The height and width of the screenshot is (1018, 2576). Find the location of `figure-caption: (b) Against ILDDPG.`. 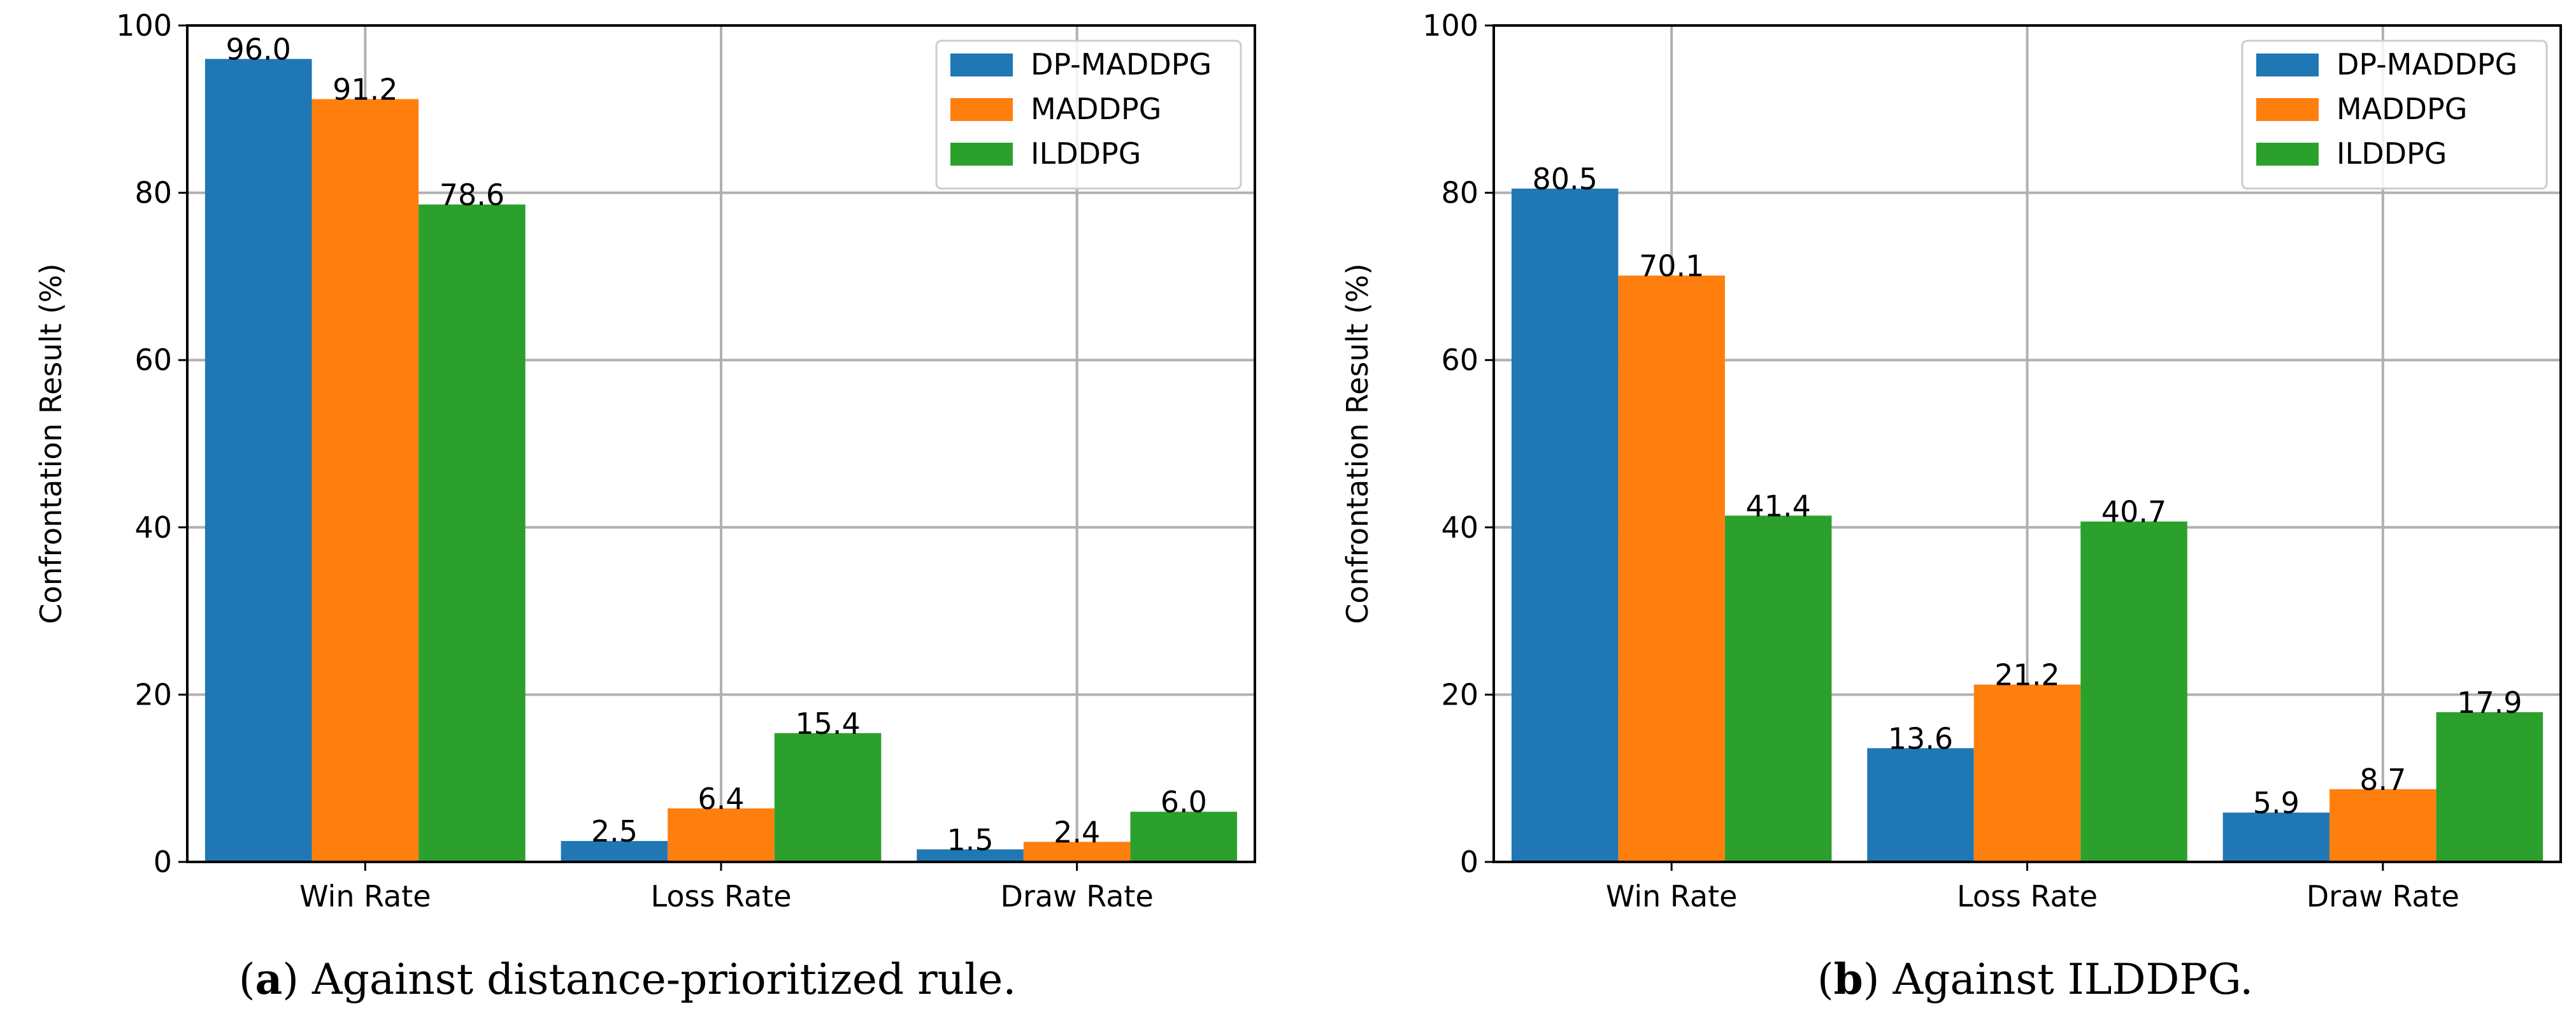

figure-caption: (b) Against ILDDPG. is located at coordinates (2035, 979).